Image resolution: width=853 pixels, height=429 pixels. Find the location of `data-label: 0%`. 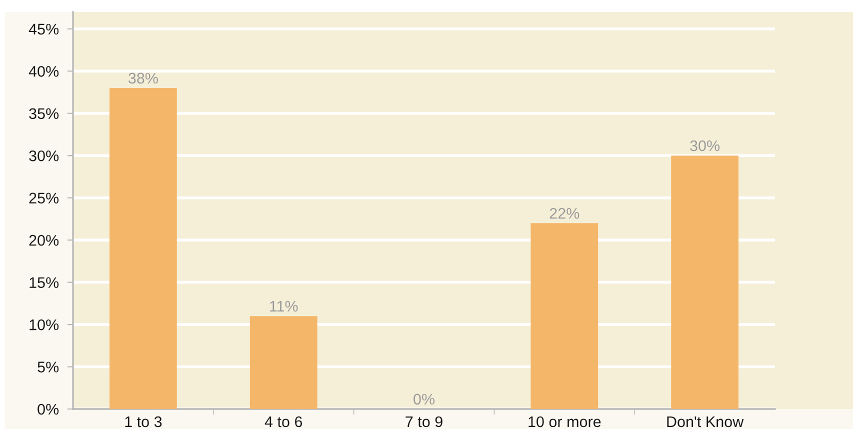

data-label: 0% is located at coordinates (424, 399).